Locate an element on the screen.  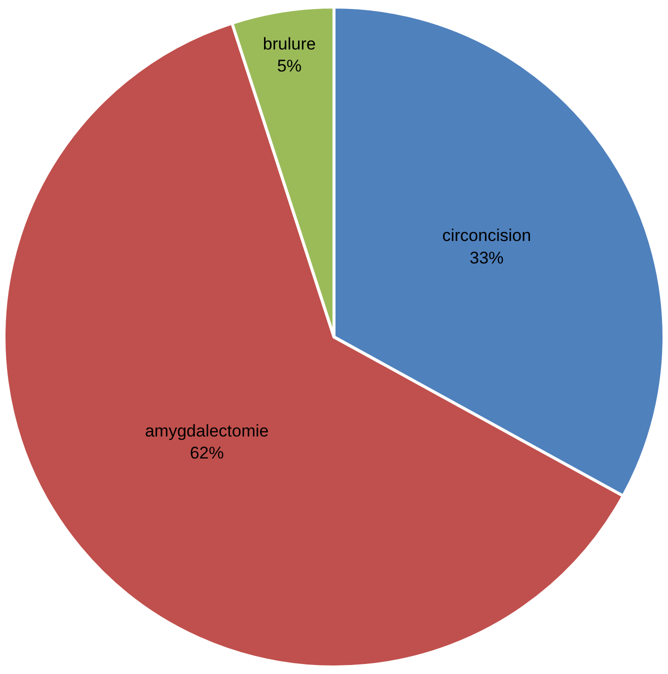
slice-label: amygdalectomie is located at coordinates (206, 431).